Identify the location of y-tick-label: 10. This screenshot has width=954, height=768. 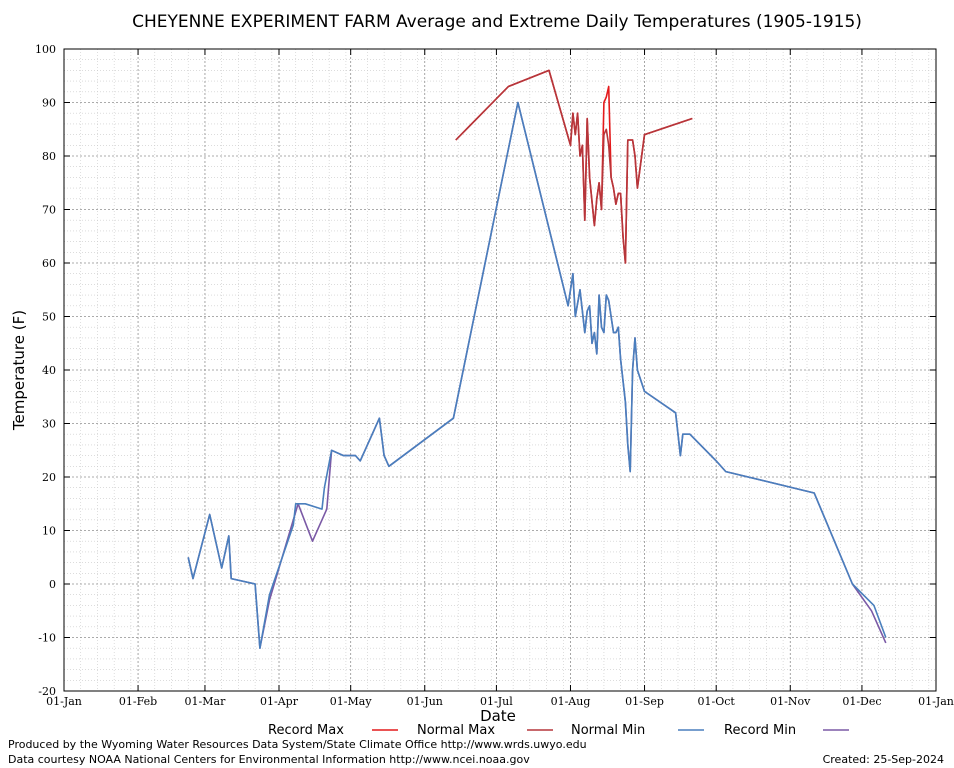
(49, 531).